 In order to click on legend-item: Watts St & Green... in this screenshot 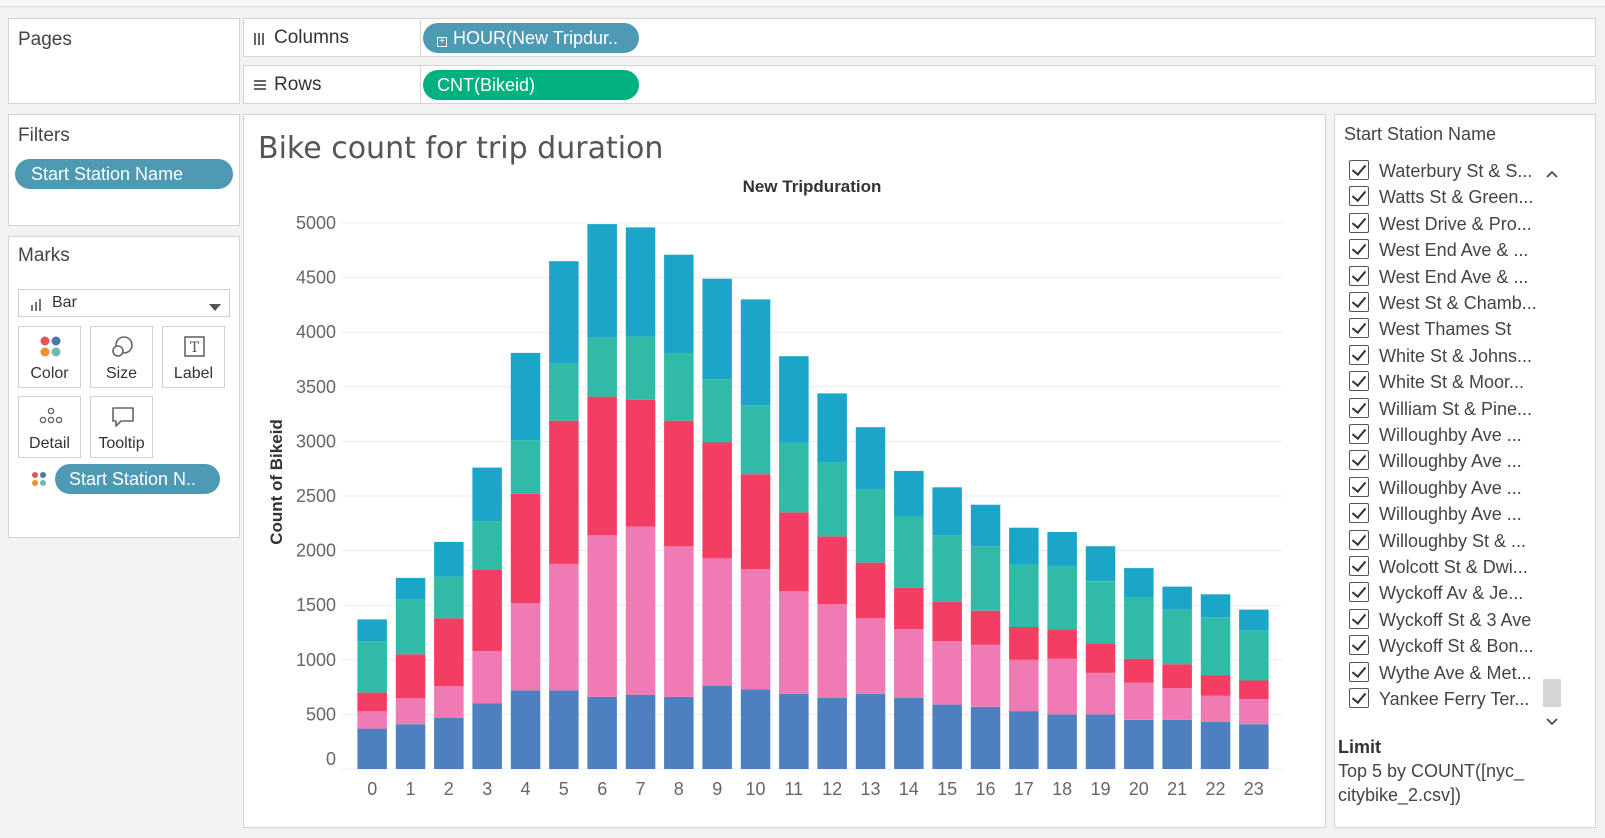, I will do `click(1444, 197)`.